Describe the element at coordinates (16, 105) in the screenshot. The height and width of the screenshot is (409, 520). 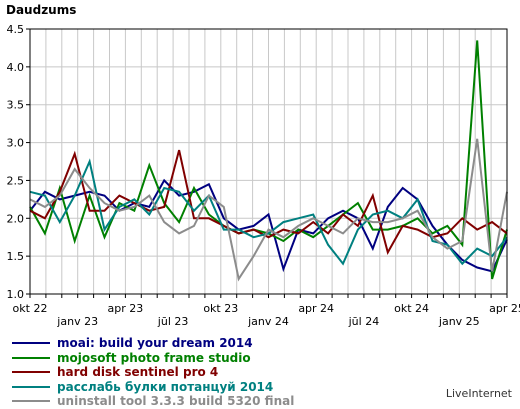
I see `y-tick-label: 3.5` at that location.